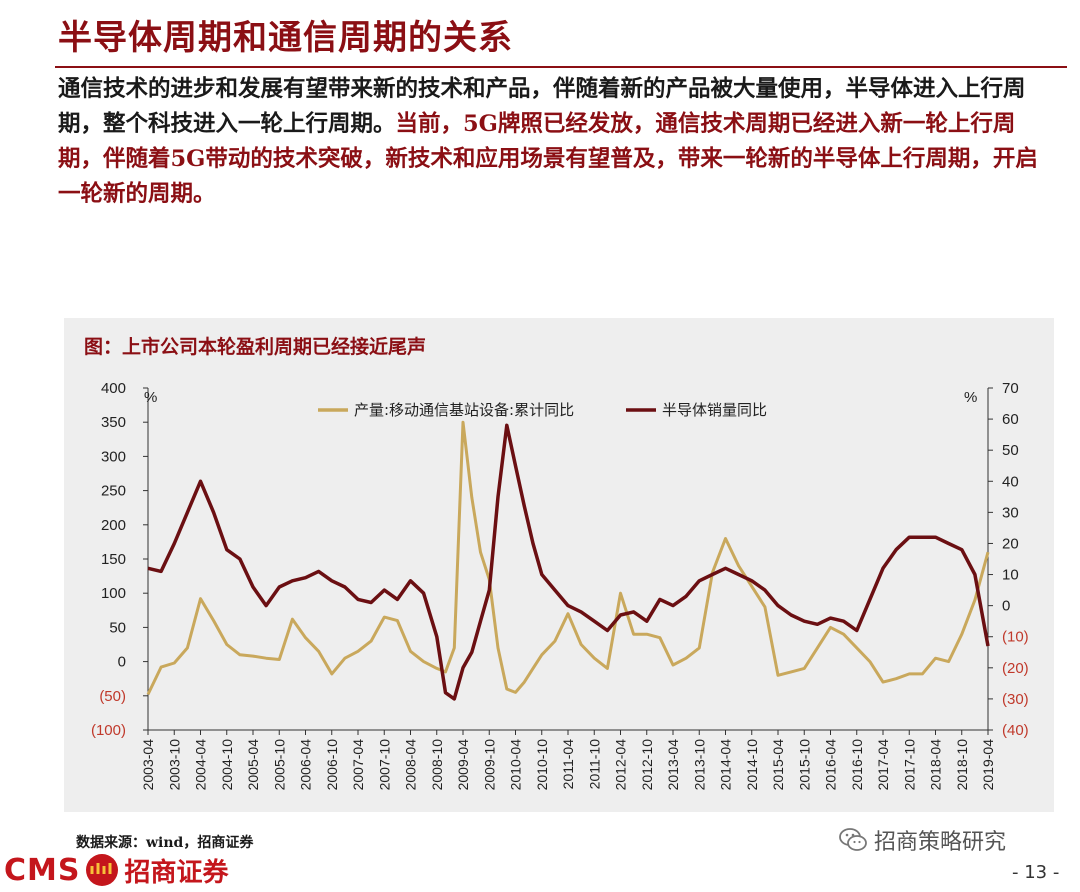  What do you see at coordinates (1015, 668) in the screenshot?
I see `right-tick-label: (20)` at bounding box center [1015, 668].